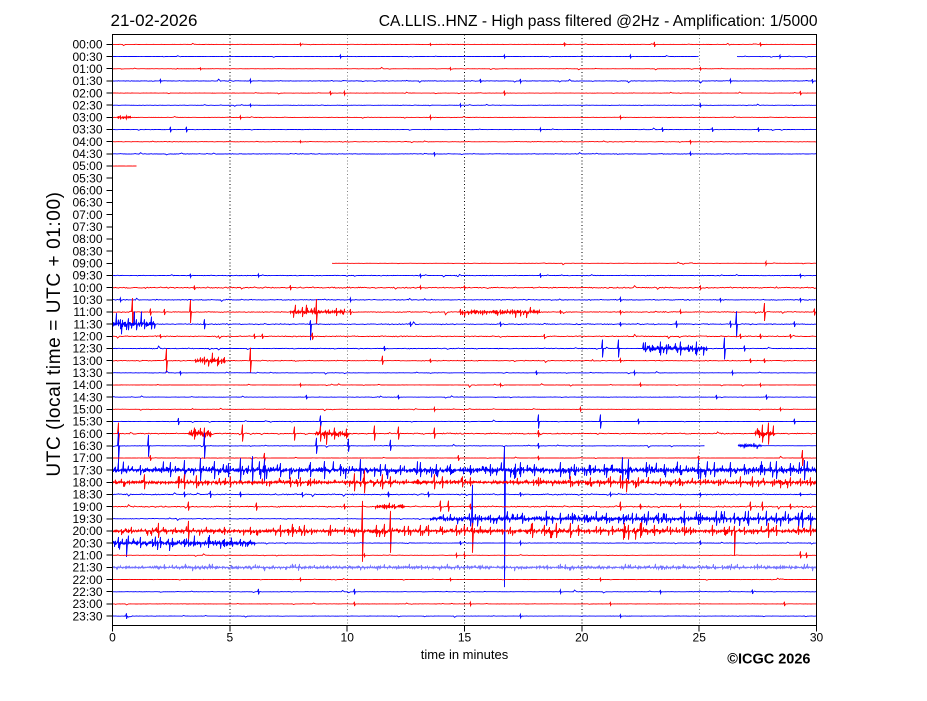  Describe the element at coordinates (87, 130) in the screenshot. I see `svg-text: 03:30` at that location.